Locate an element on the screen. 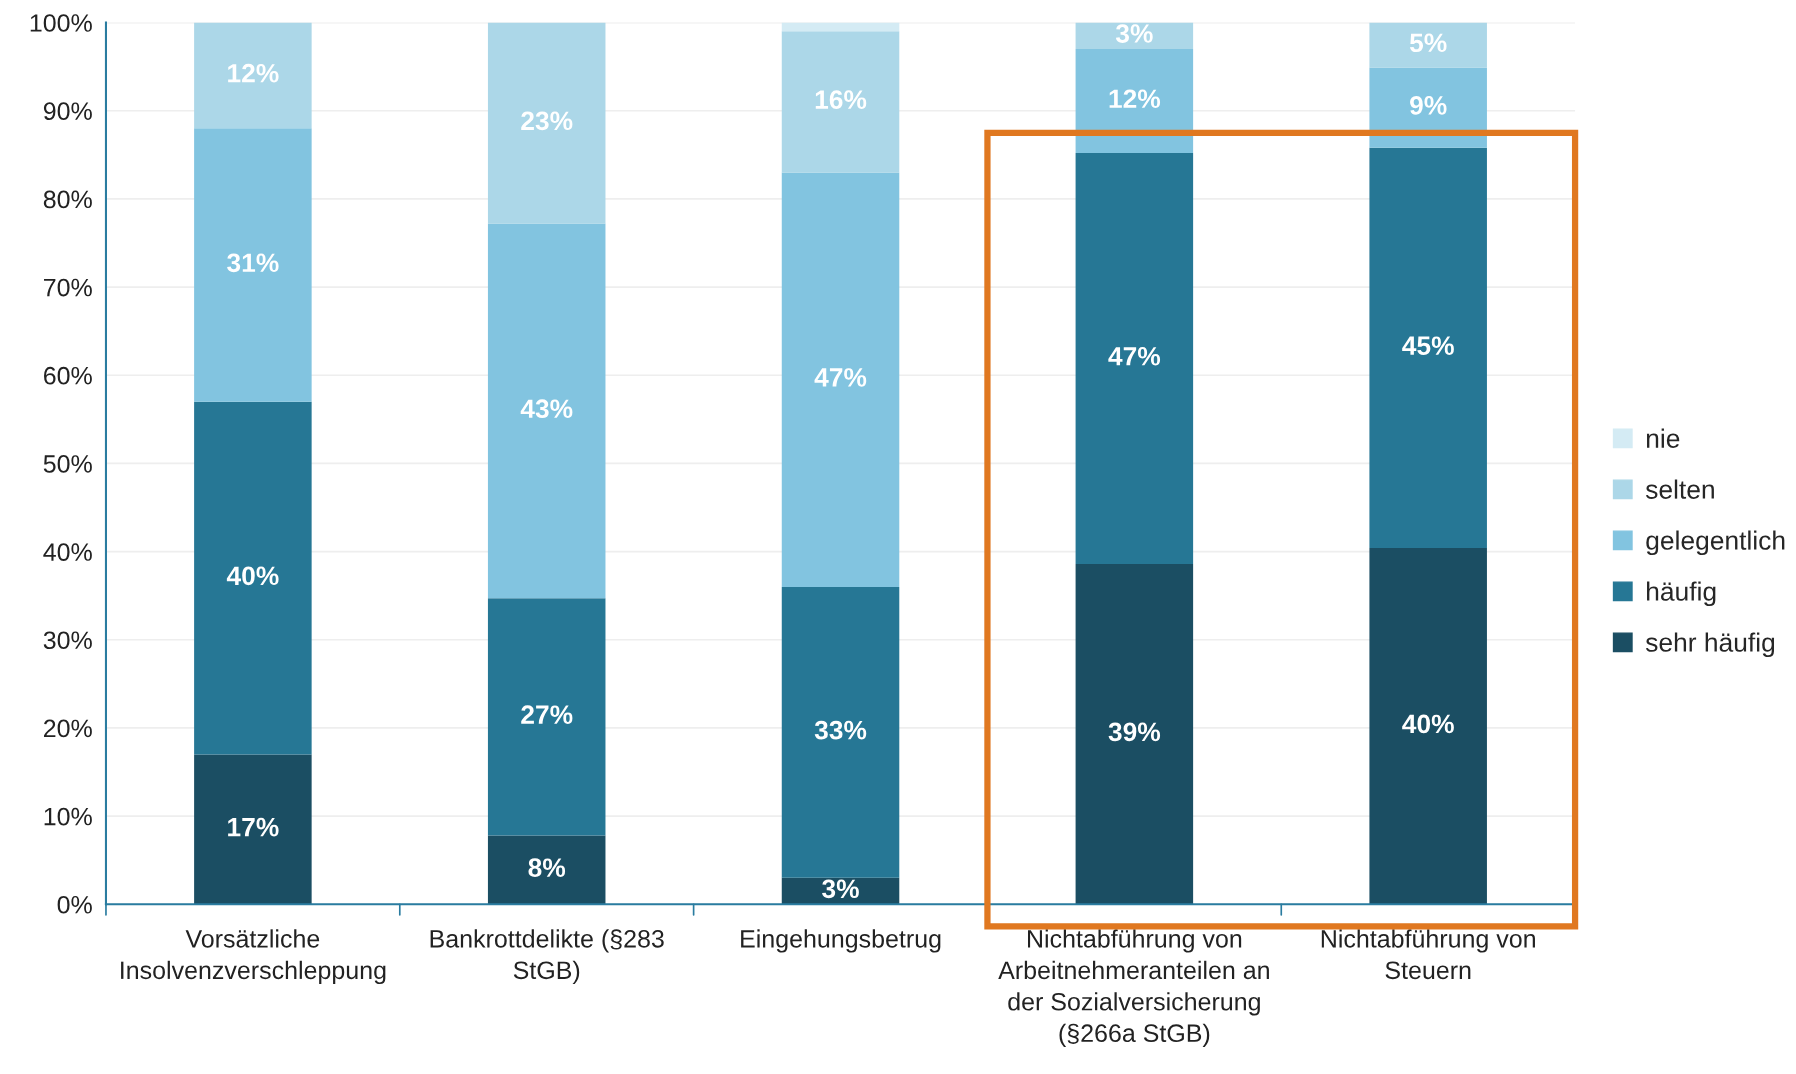 The height and width of the screenshot is (1074, 1796). y-tick-label: 40% is located at coordinates (67, 552).